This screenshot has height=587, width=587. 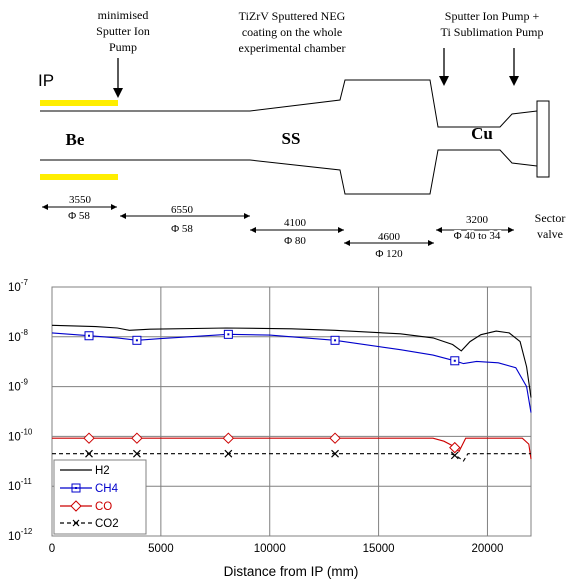 I want to click on annot-pump-left-line2: Sputter Ion, so click(x=123, y=31).